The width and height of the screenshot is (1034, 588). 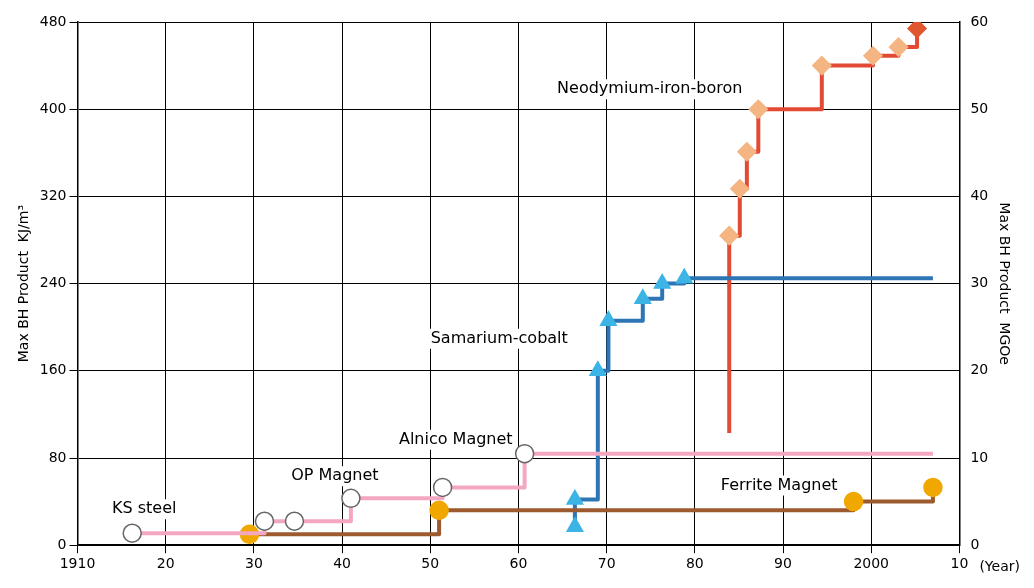 I want to click on y2-tick-label: 40, so click(x=979, y=195).